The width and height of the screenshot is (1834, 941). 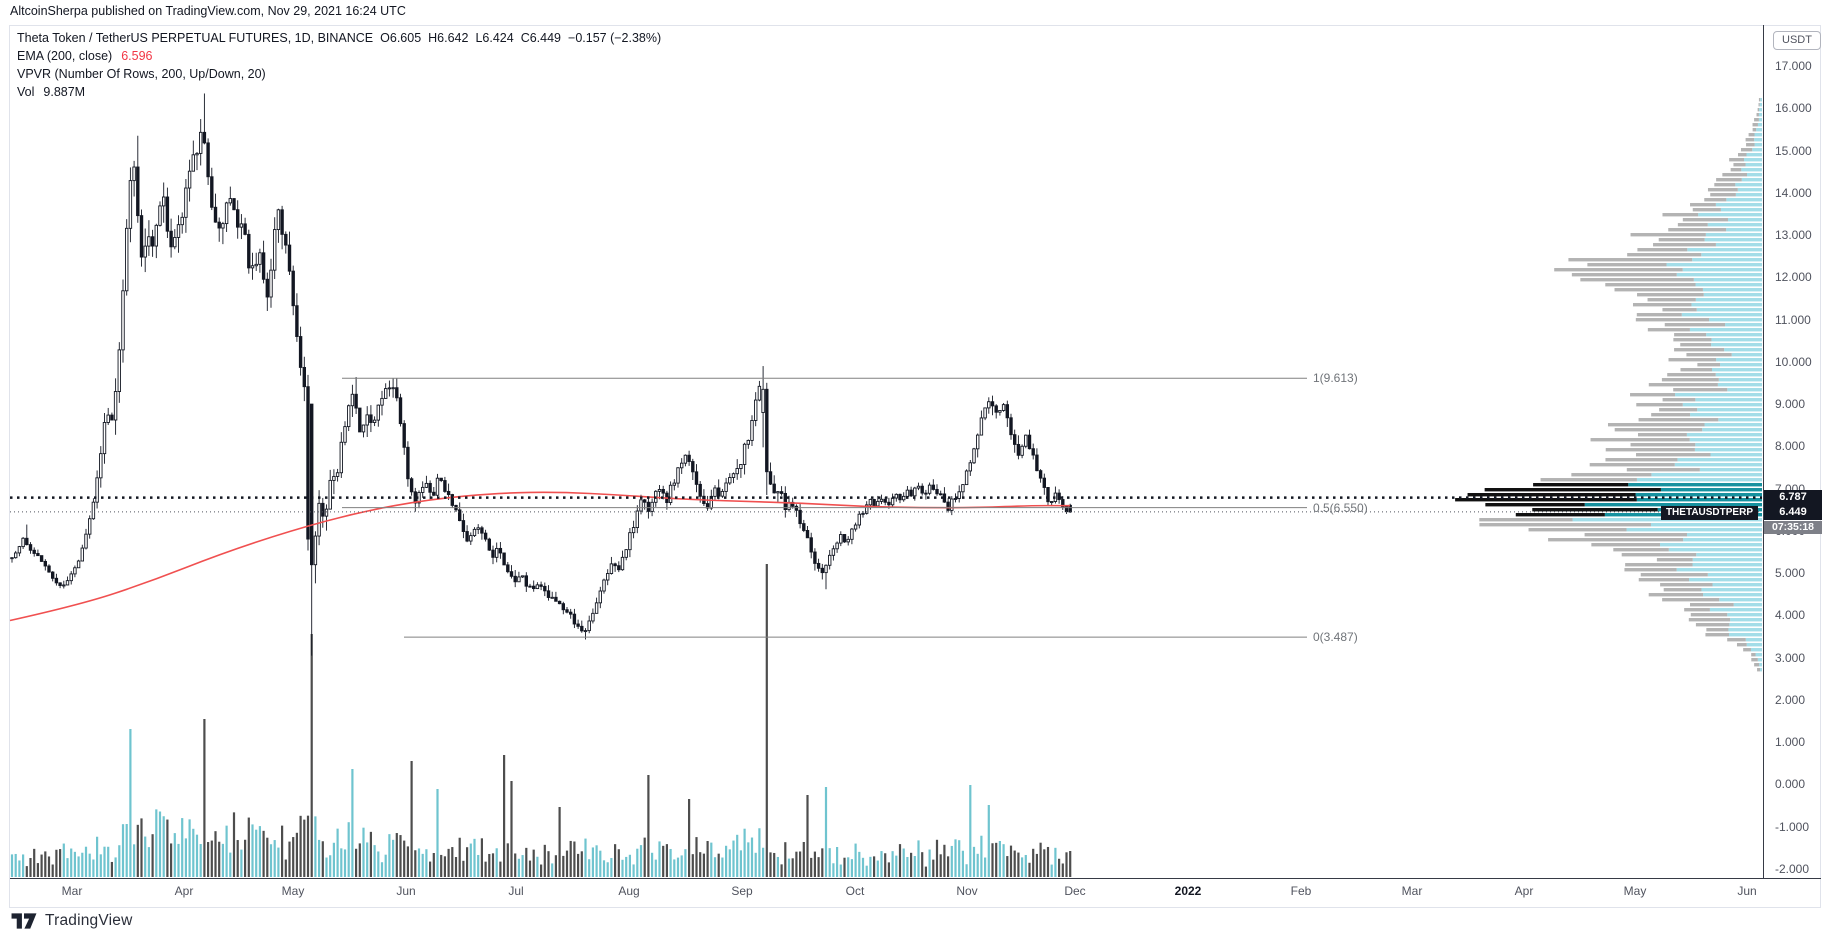 I want to click on legend-volume-row: Vol 9.887M, so click(x=339, y=92).